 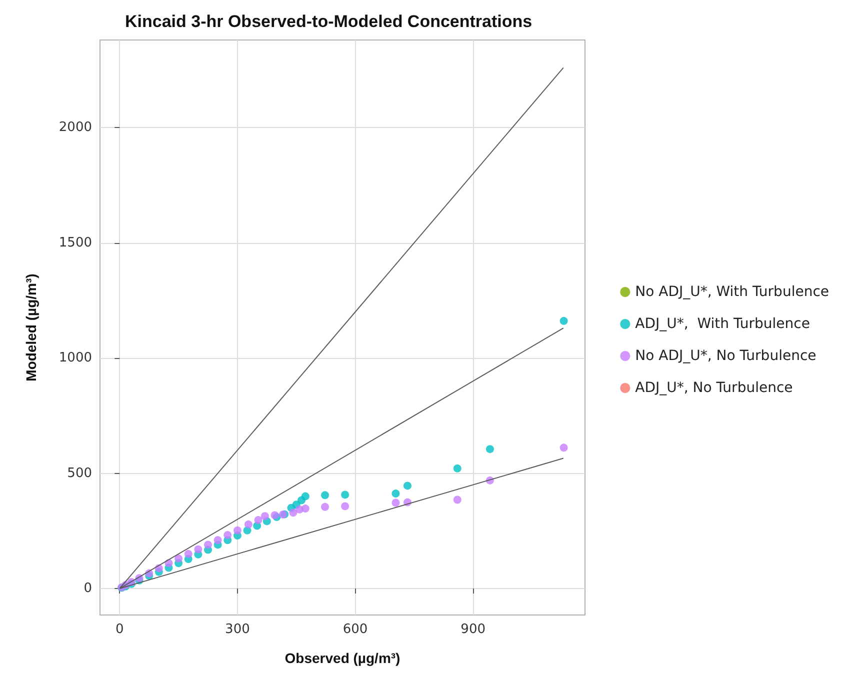 What do you see at coordinates (75, 242) in the screenshot?
I see `y-tick-label: 1500` at bounding box center [75, 242].